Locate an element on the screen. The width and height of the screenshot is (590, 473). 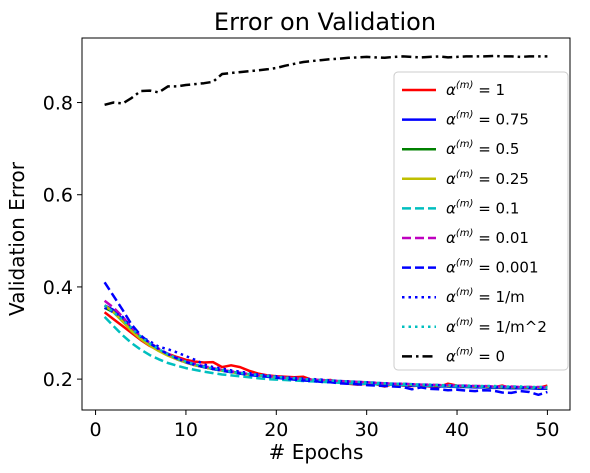
y-tick-label: 0.6 is located at coordinates (58, 196).